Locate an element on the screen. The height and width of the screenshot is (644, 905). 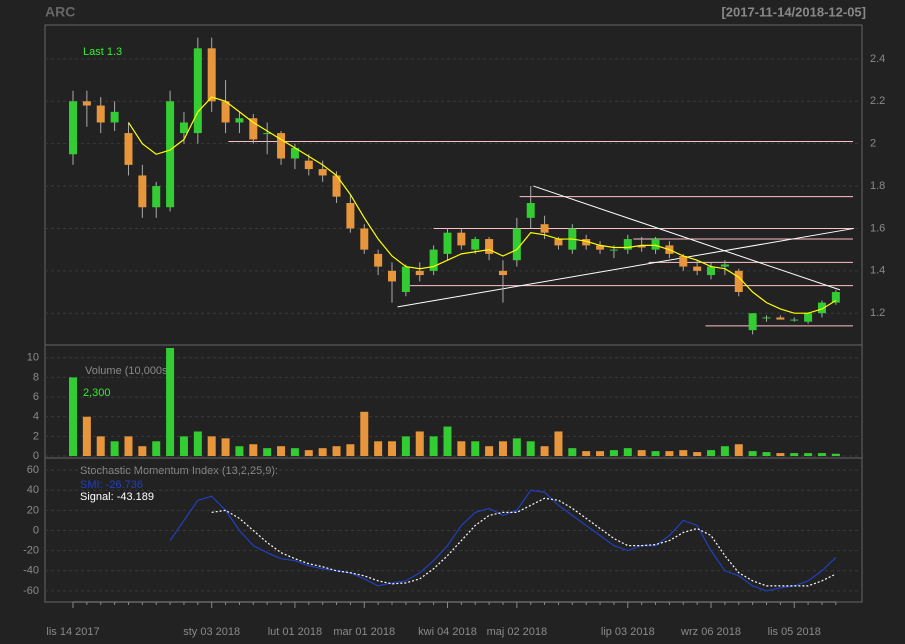
y-tick-label: -20 is located at coordinates (31, 551).